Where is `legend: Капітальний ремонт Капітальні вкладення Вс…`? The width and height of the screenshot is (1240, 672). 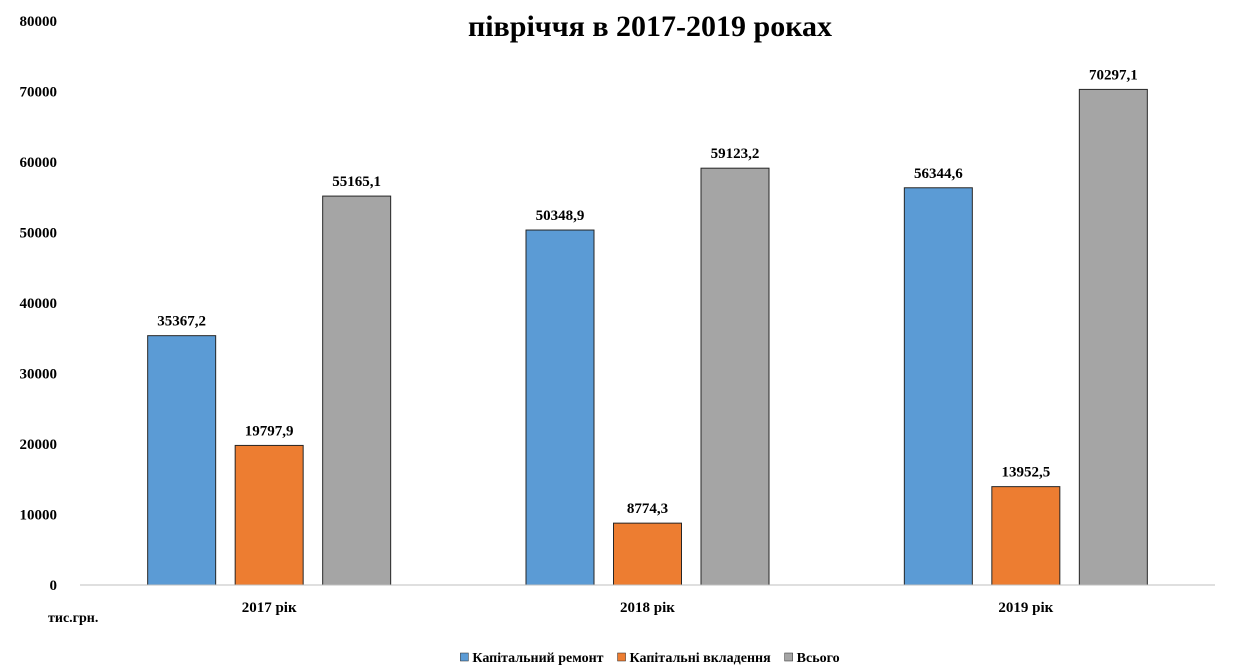
legend: Капітальний ремонт Капітальні вкладення Вс… is located at coordinates (650, 658).